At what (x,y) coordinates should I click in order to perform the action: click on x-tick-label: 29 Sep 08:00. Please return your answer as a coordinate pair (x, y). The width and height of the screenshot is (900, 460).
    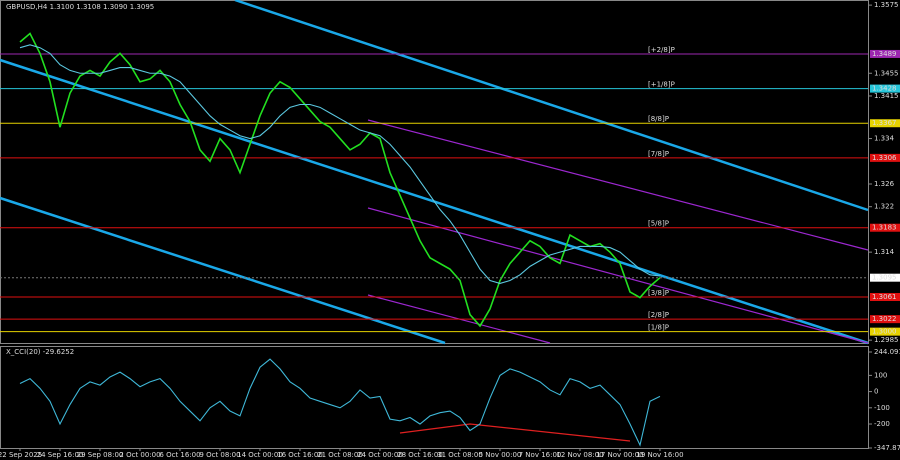
    Looking at the image, I should click on (100, 455).